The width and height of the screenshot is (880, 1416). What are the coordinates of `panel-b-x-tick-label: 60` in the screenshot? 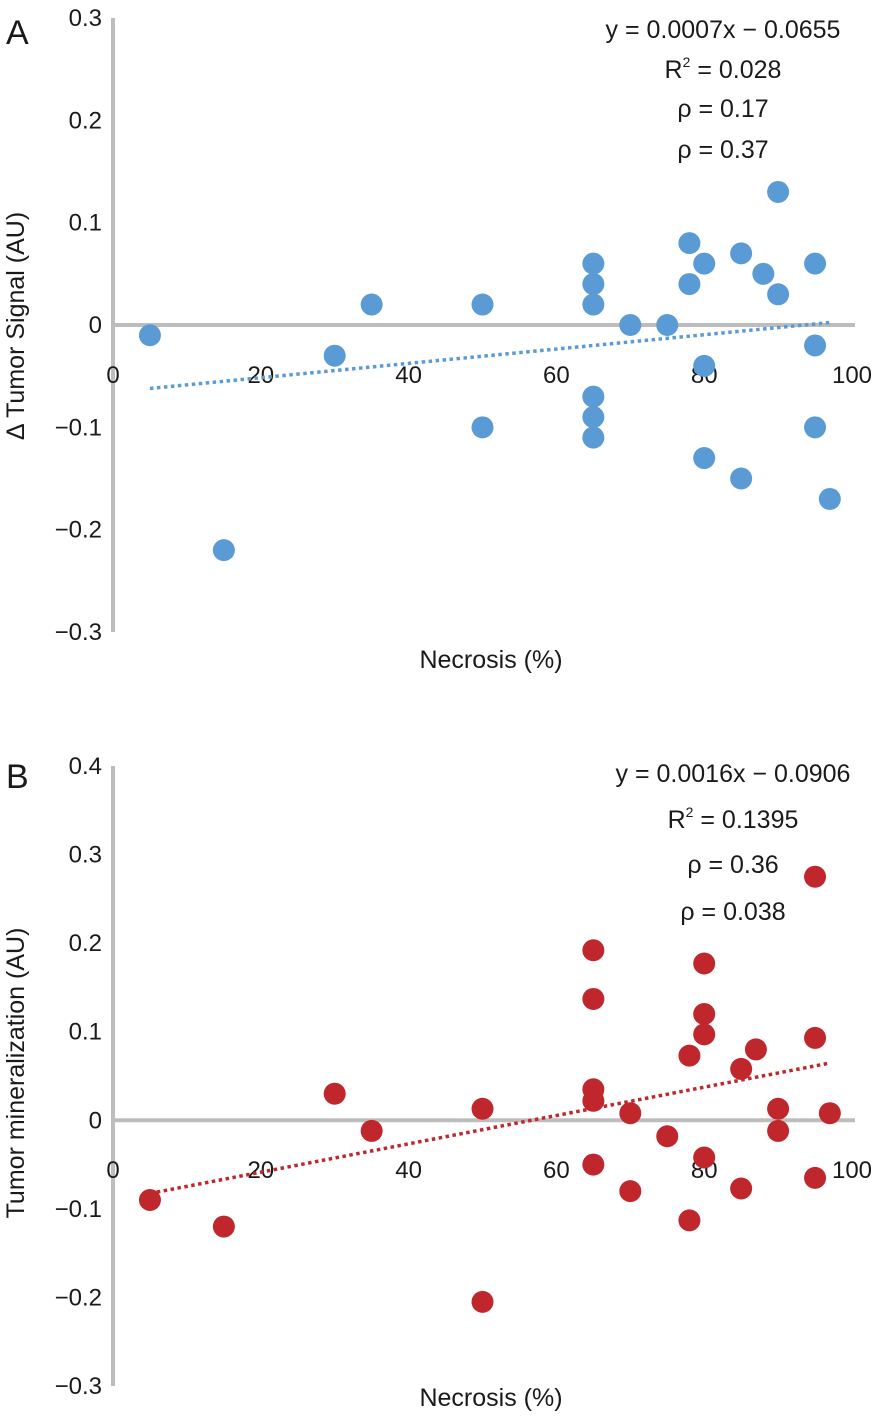 It's located at (556, 1170).